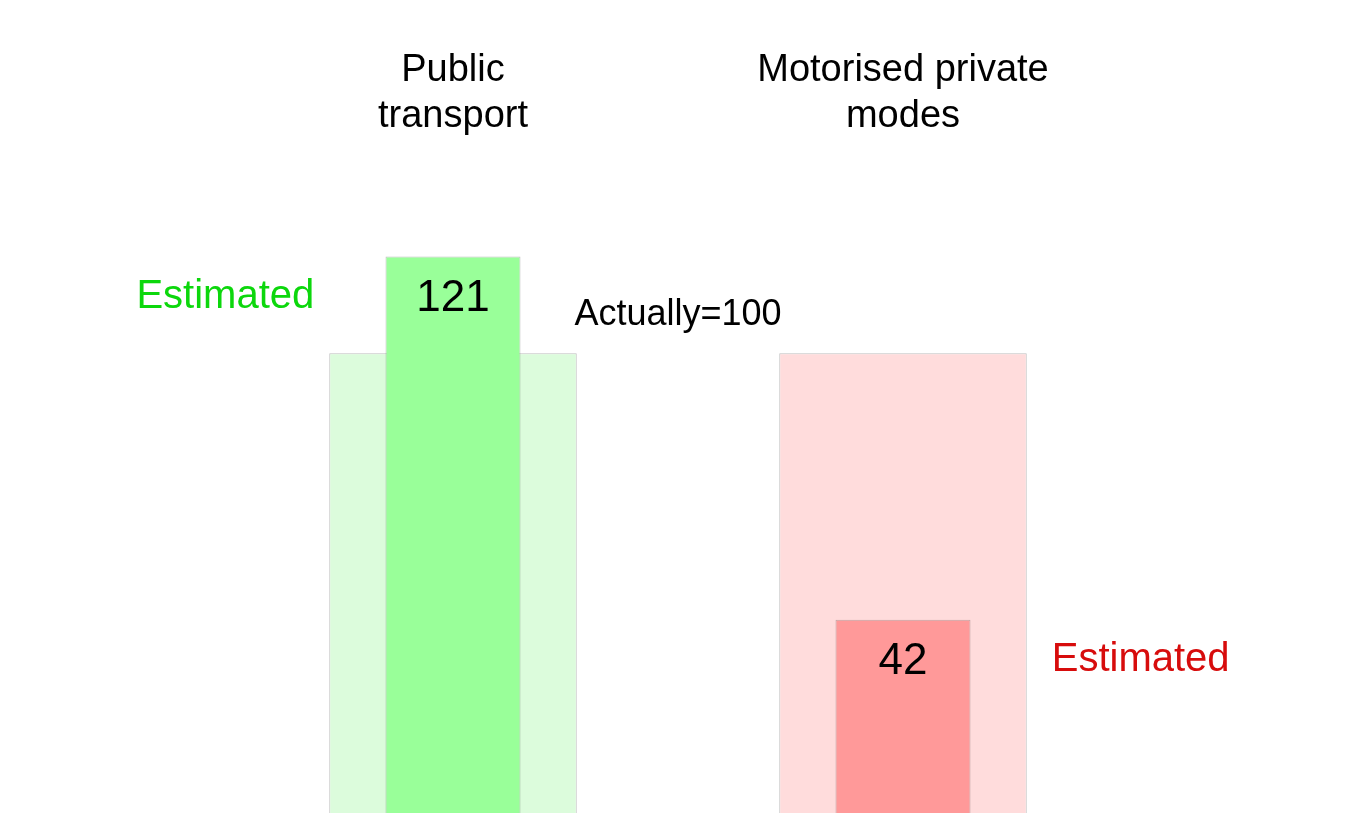 This screenshot has height=835, width=1367. I want to click on annotation: Actually=100, so click(678, 313).